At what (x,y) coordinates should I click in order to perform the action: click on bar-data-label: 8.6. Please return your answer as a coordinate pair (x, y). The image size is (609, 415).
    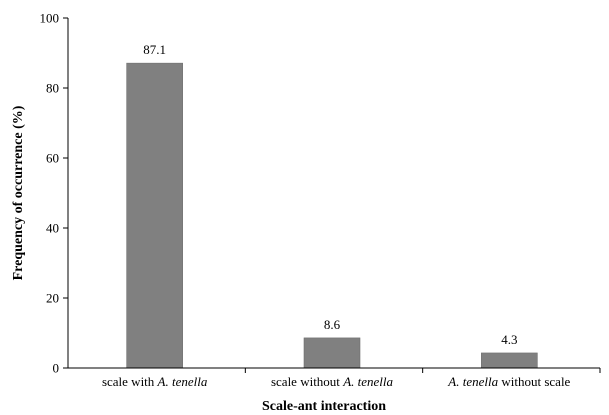
    Looking at the image, I should click on (332, 324).